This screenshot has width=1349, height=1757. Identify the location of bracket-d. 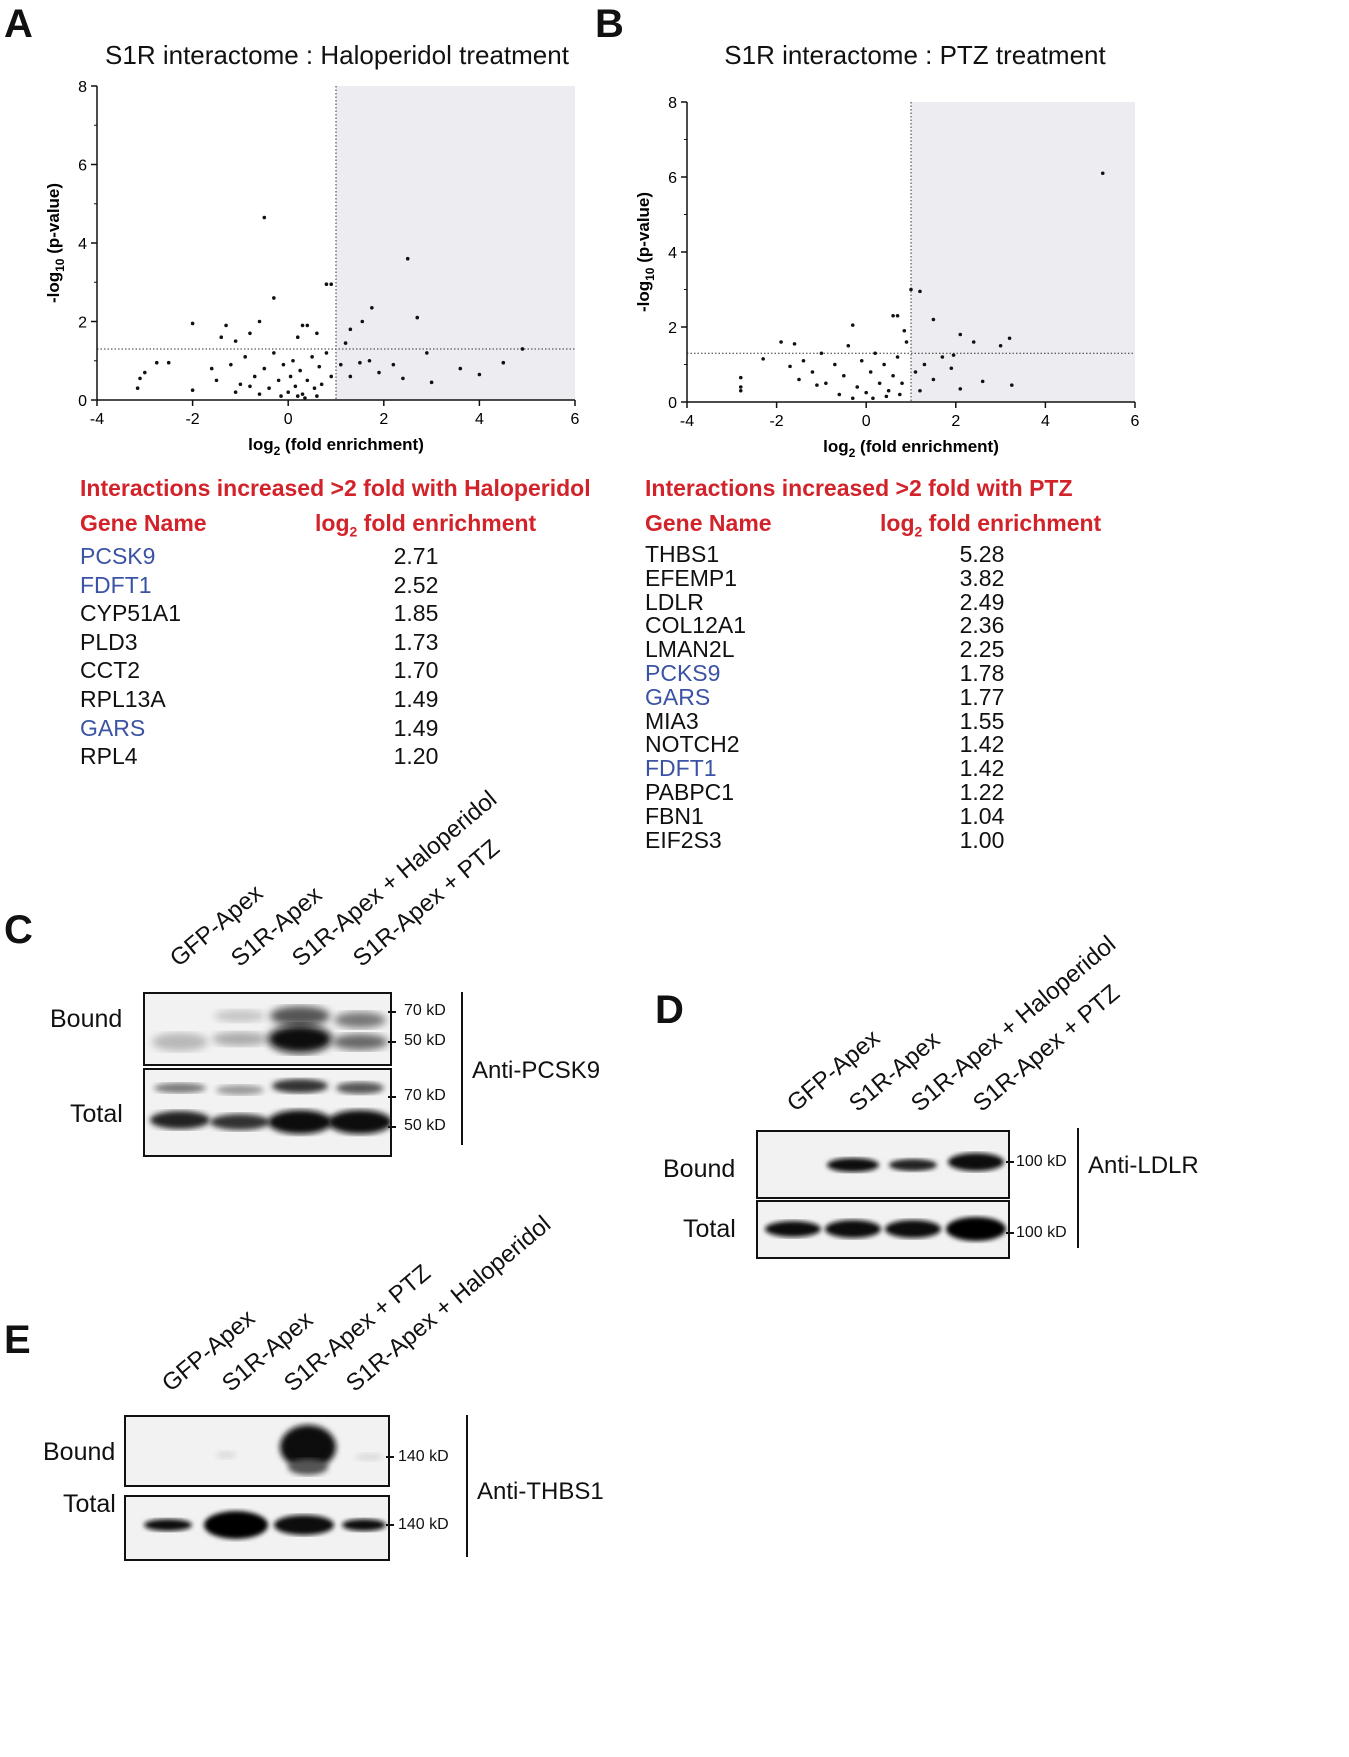
(1078, 1188).